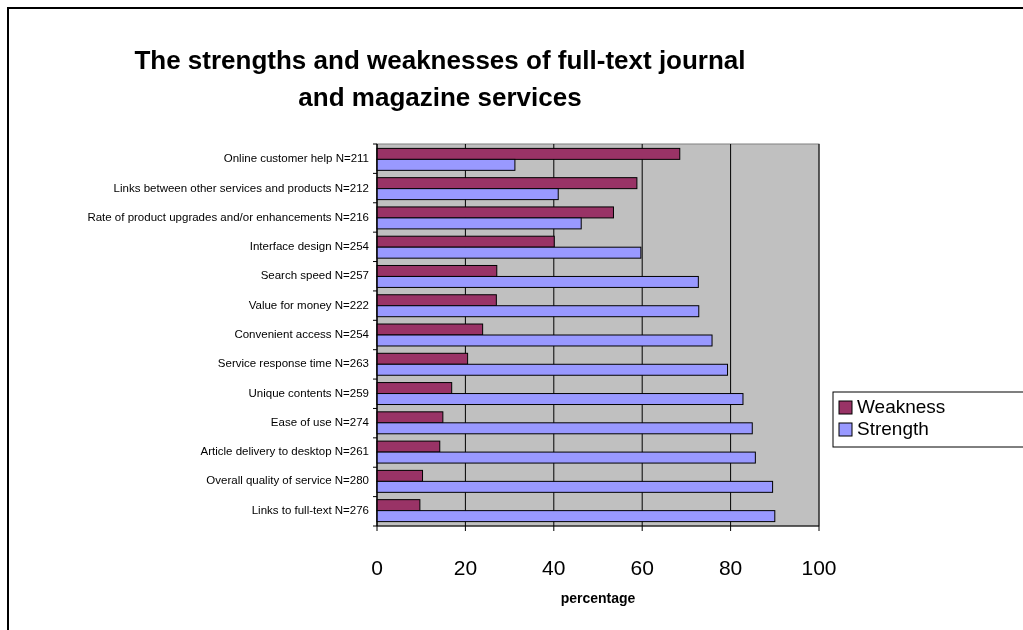 The height and width of the screenshot is (630, 1023). I want to click on x-tick-label: 100, so click(819, 567).